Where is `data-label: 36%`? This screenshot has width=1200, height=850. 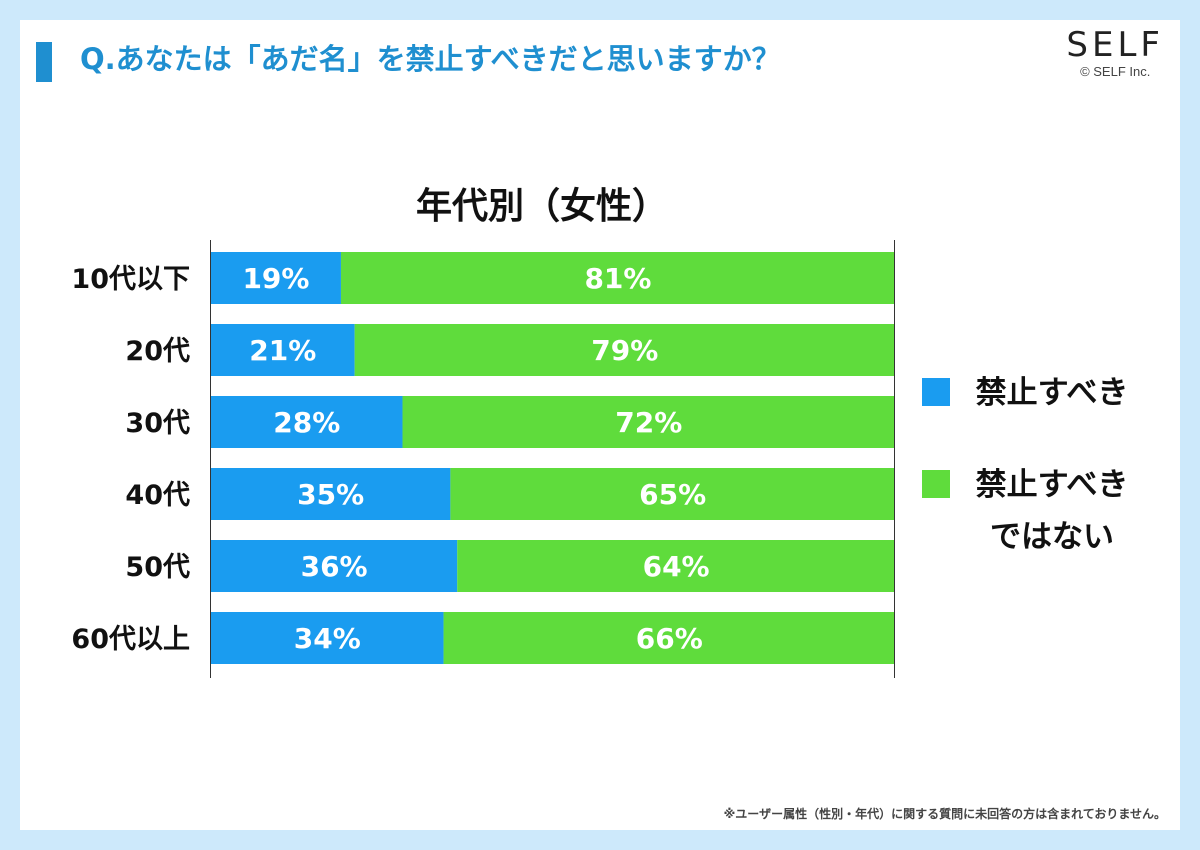 data-label: 36% is located at coordinates (334, 566).